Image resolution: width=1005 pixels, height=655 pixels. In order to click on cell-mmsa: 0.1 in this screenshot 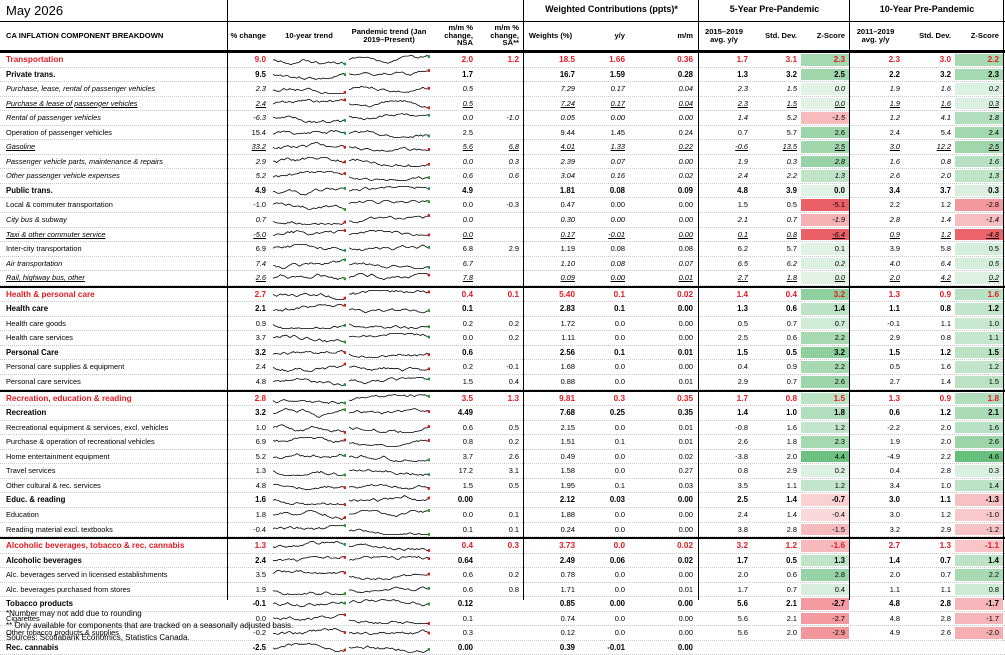, I will do `click(500, 530)`.